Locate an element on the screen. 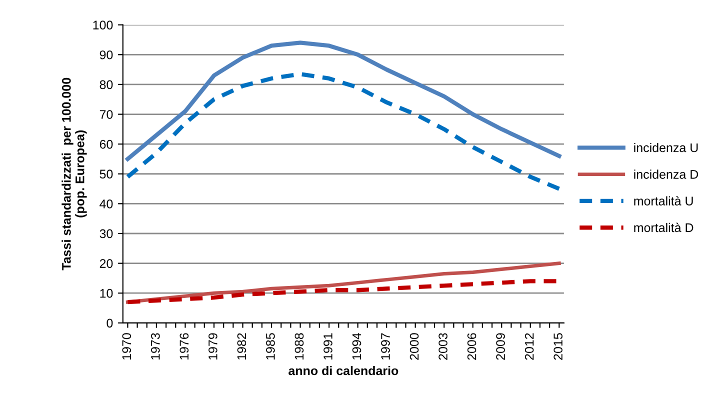 This screenshot has height=414, width=723. x-tick-label: 2012 is located at coordinates (529, 346).